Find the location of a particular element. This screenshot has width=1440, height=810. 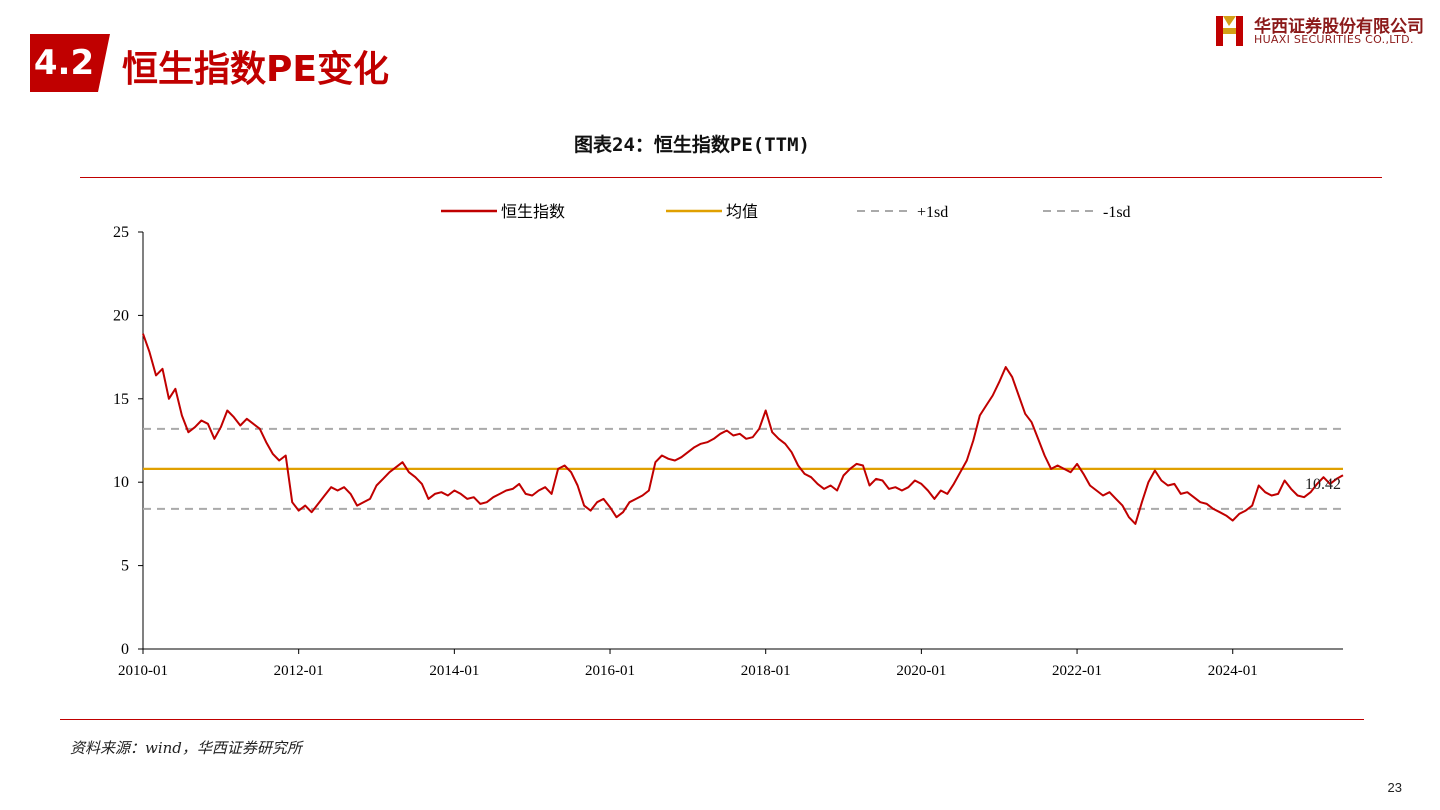

x-tick-label: 2010-01 is located at coordinates (143, 671).